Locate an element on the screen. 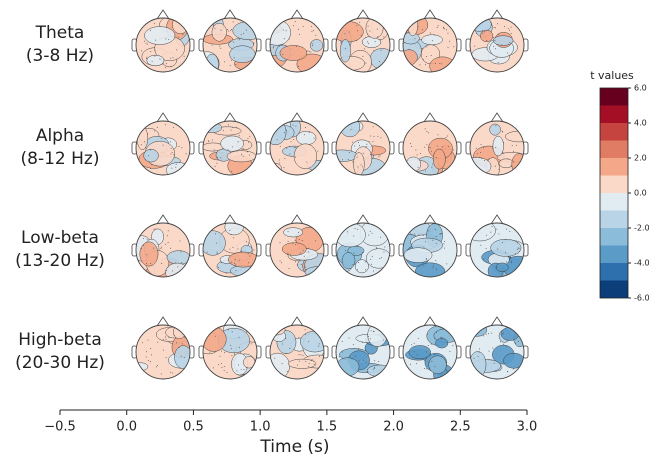 The width and height of the screenshot is (657, 458). colorbar-title: t values is located at coordinates (612, 75).